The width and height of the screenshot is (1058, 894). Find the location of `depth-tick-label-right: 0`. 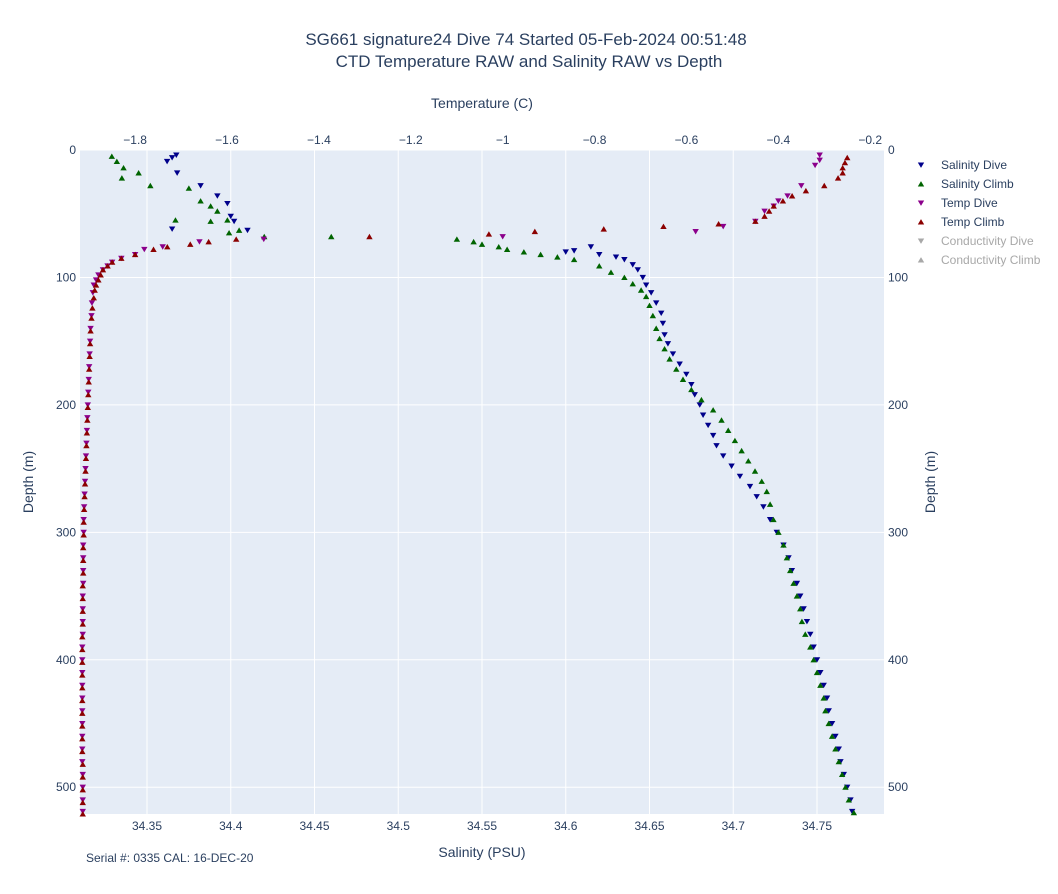

depth-tick-label-right: 0 is located at coordinates (891, 150).